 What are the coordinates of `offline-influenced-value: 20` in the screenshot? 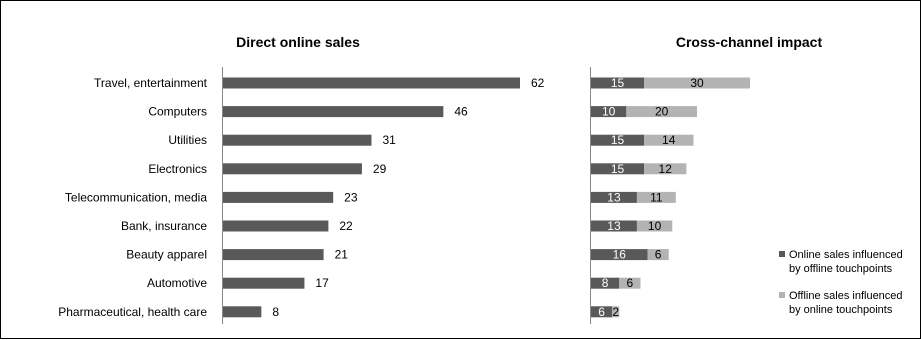 It's located at (662, 112).